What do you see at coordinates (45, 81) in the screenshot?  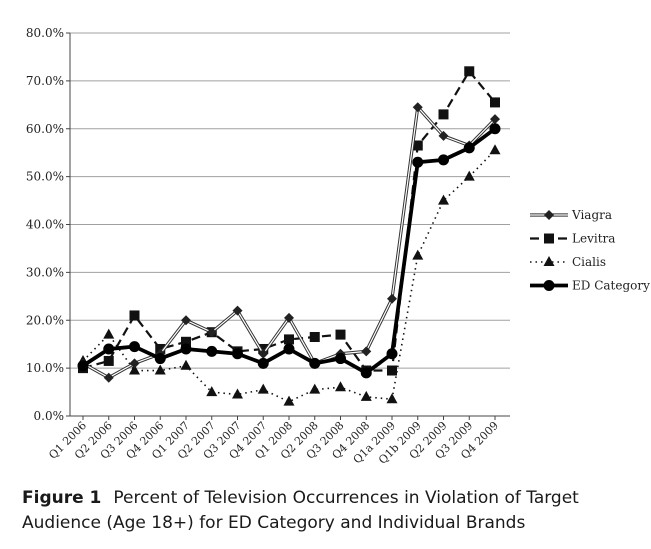 I see `y-tick-label: 70.0%` at bounding box center [45, 81].